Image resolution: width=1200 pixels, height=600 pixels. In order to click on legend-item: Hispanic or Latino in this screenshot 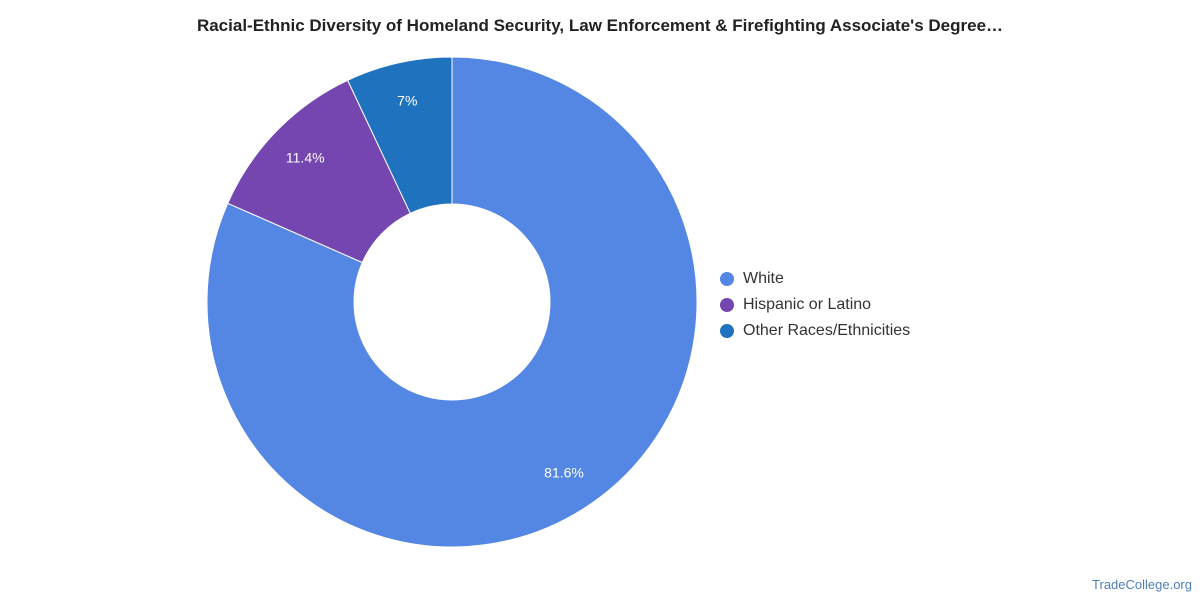, I will do `click(815, 305)`.